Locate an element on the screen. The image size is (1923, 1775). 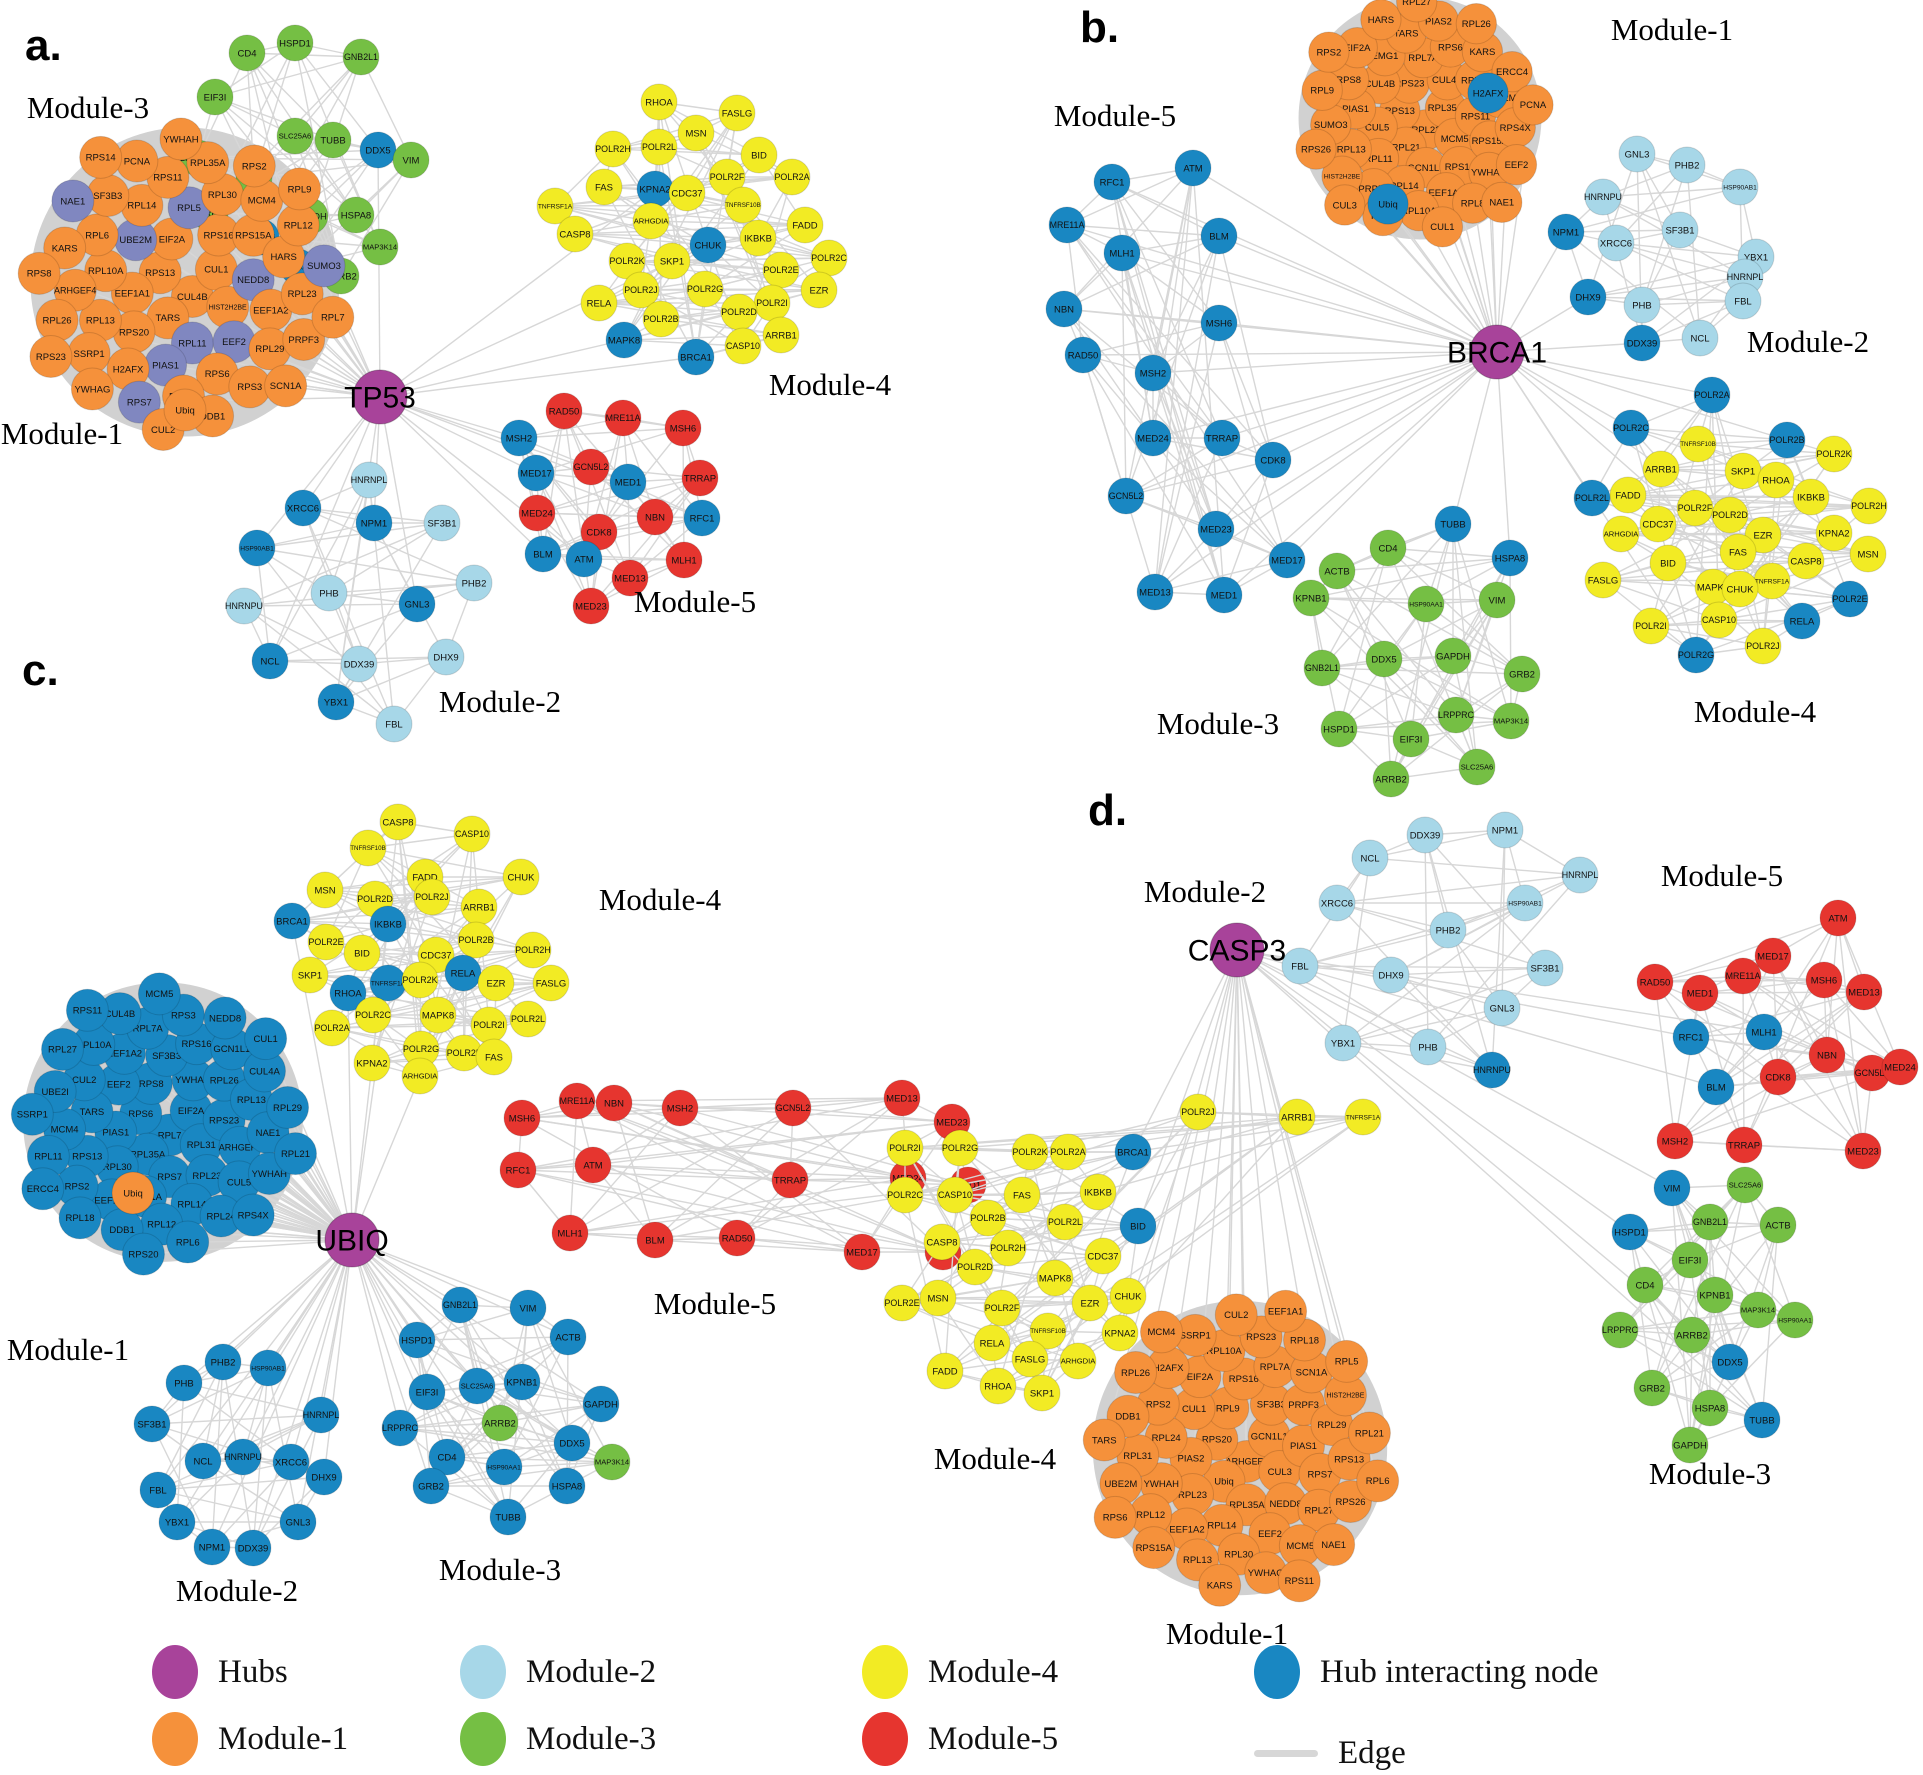
node-NBN: NBN is located at coordinates (655, 517).